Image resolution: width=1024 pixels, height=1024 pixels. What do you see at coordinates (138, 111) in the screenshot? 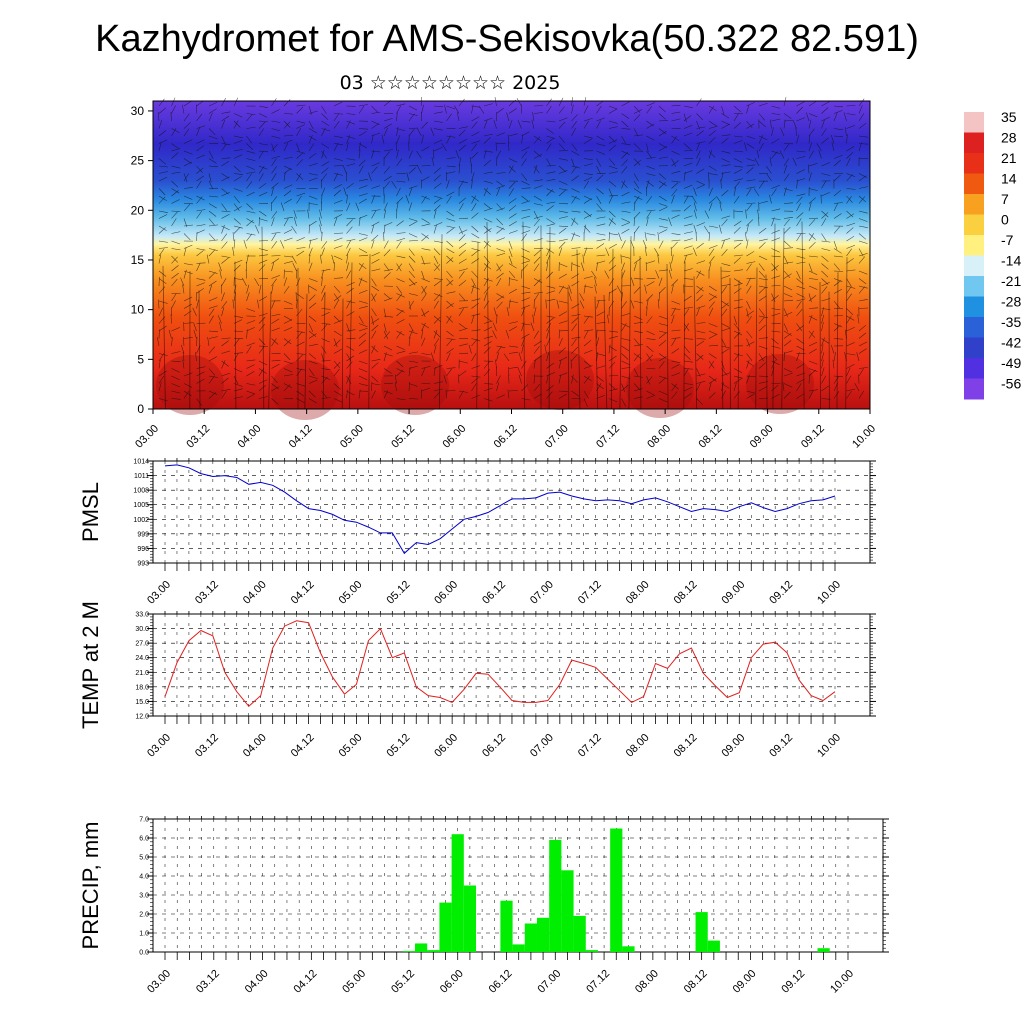
I see `y-tick-label: 30` at bounding box center [138, 111].